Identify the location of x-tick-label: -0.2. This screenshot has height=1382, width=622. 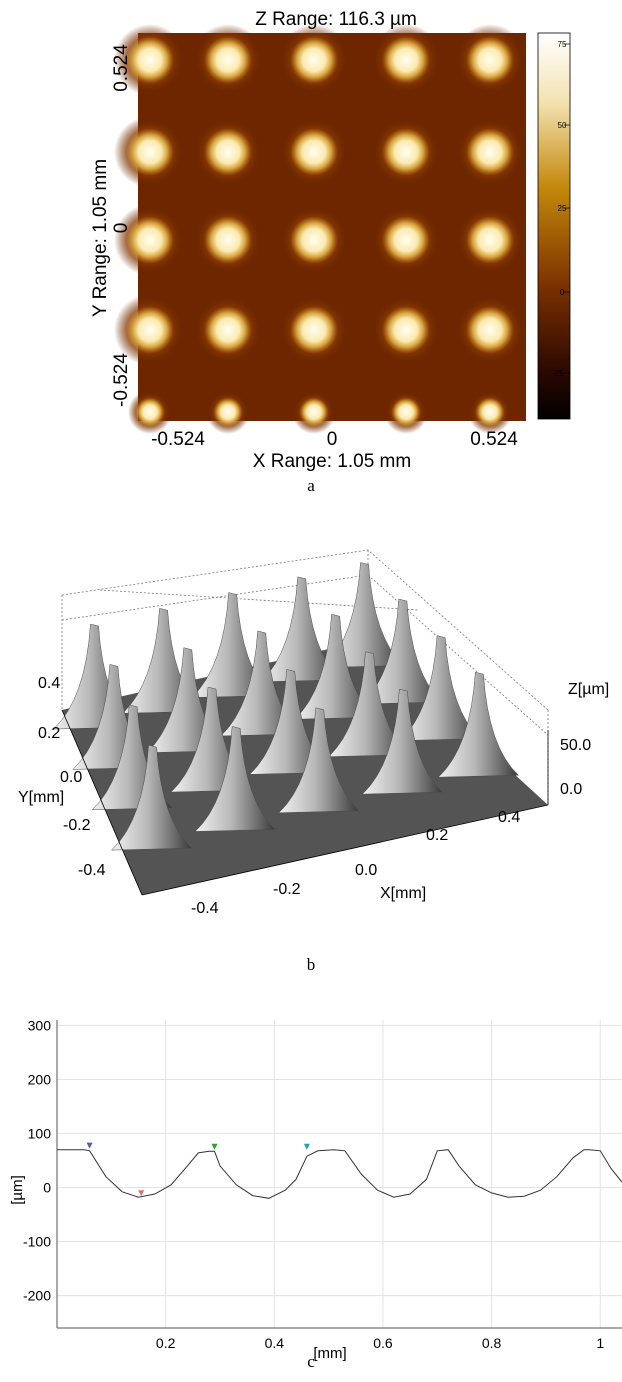
(287, 889).